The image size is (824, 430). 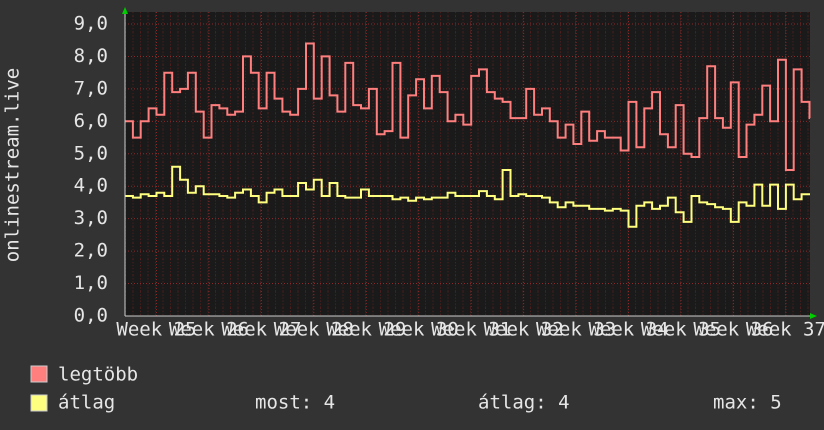 I want to click on x-tick-label: Week 33, so click(x=576, y=330).